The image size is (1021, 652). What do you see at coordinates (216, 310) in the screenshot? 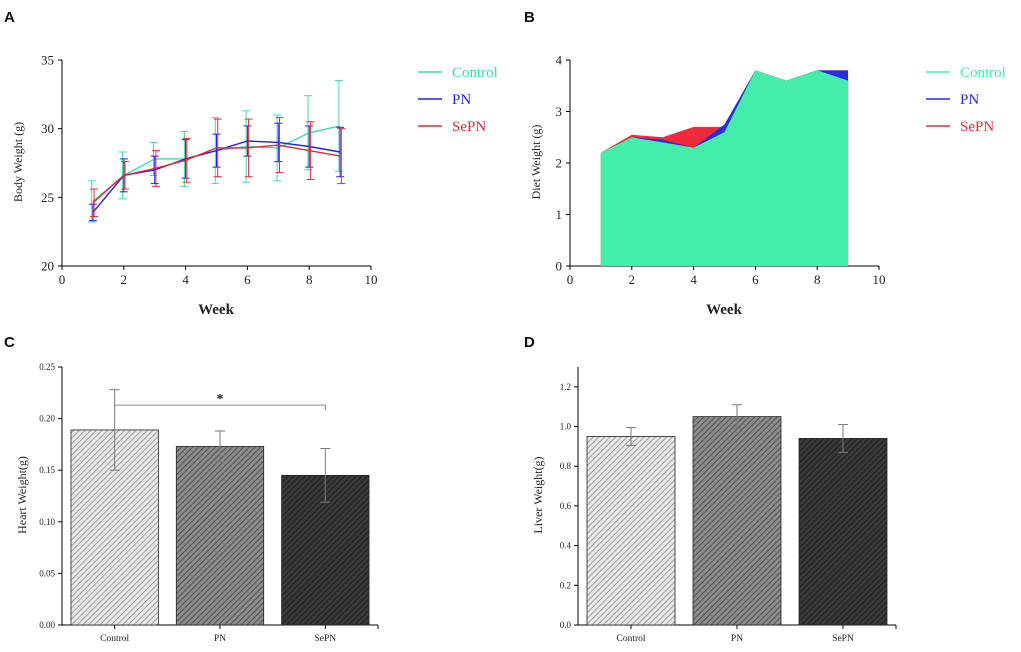
I see `panel-a-x-axis-title: Week` at bounding box center [216, 310].